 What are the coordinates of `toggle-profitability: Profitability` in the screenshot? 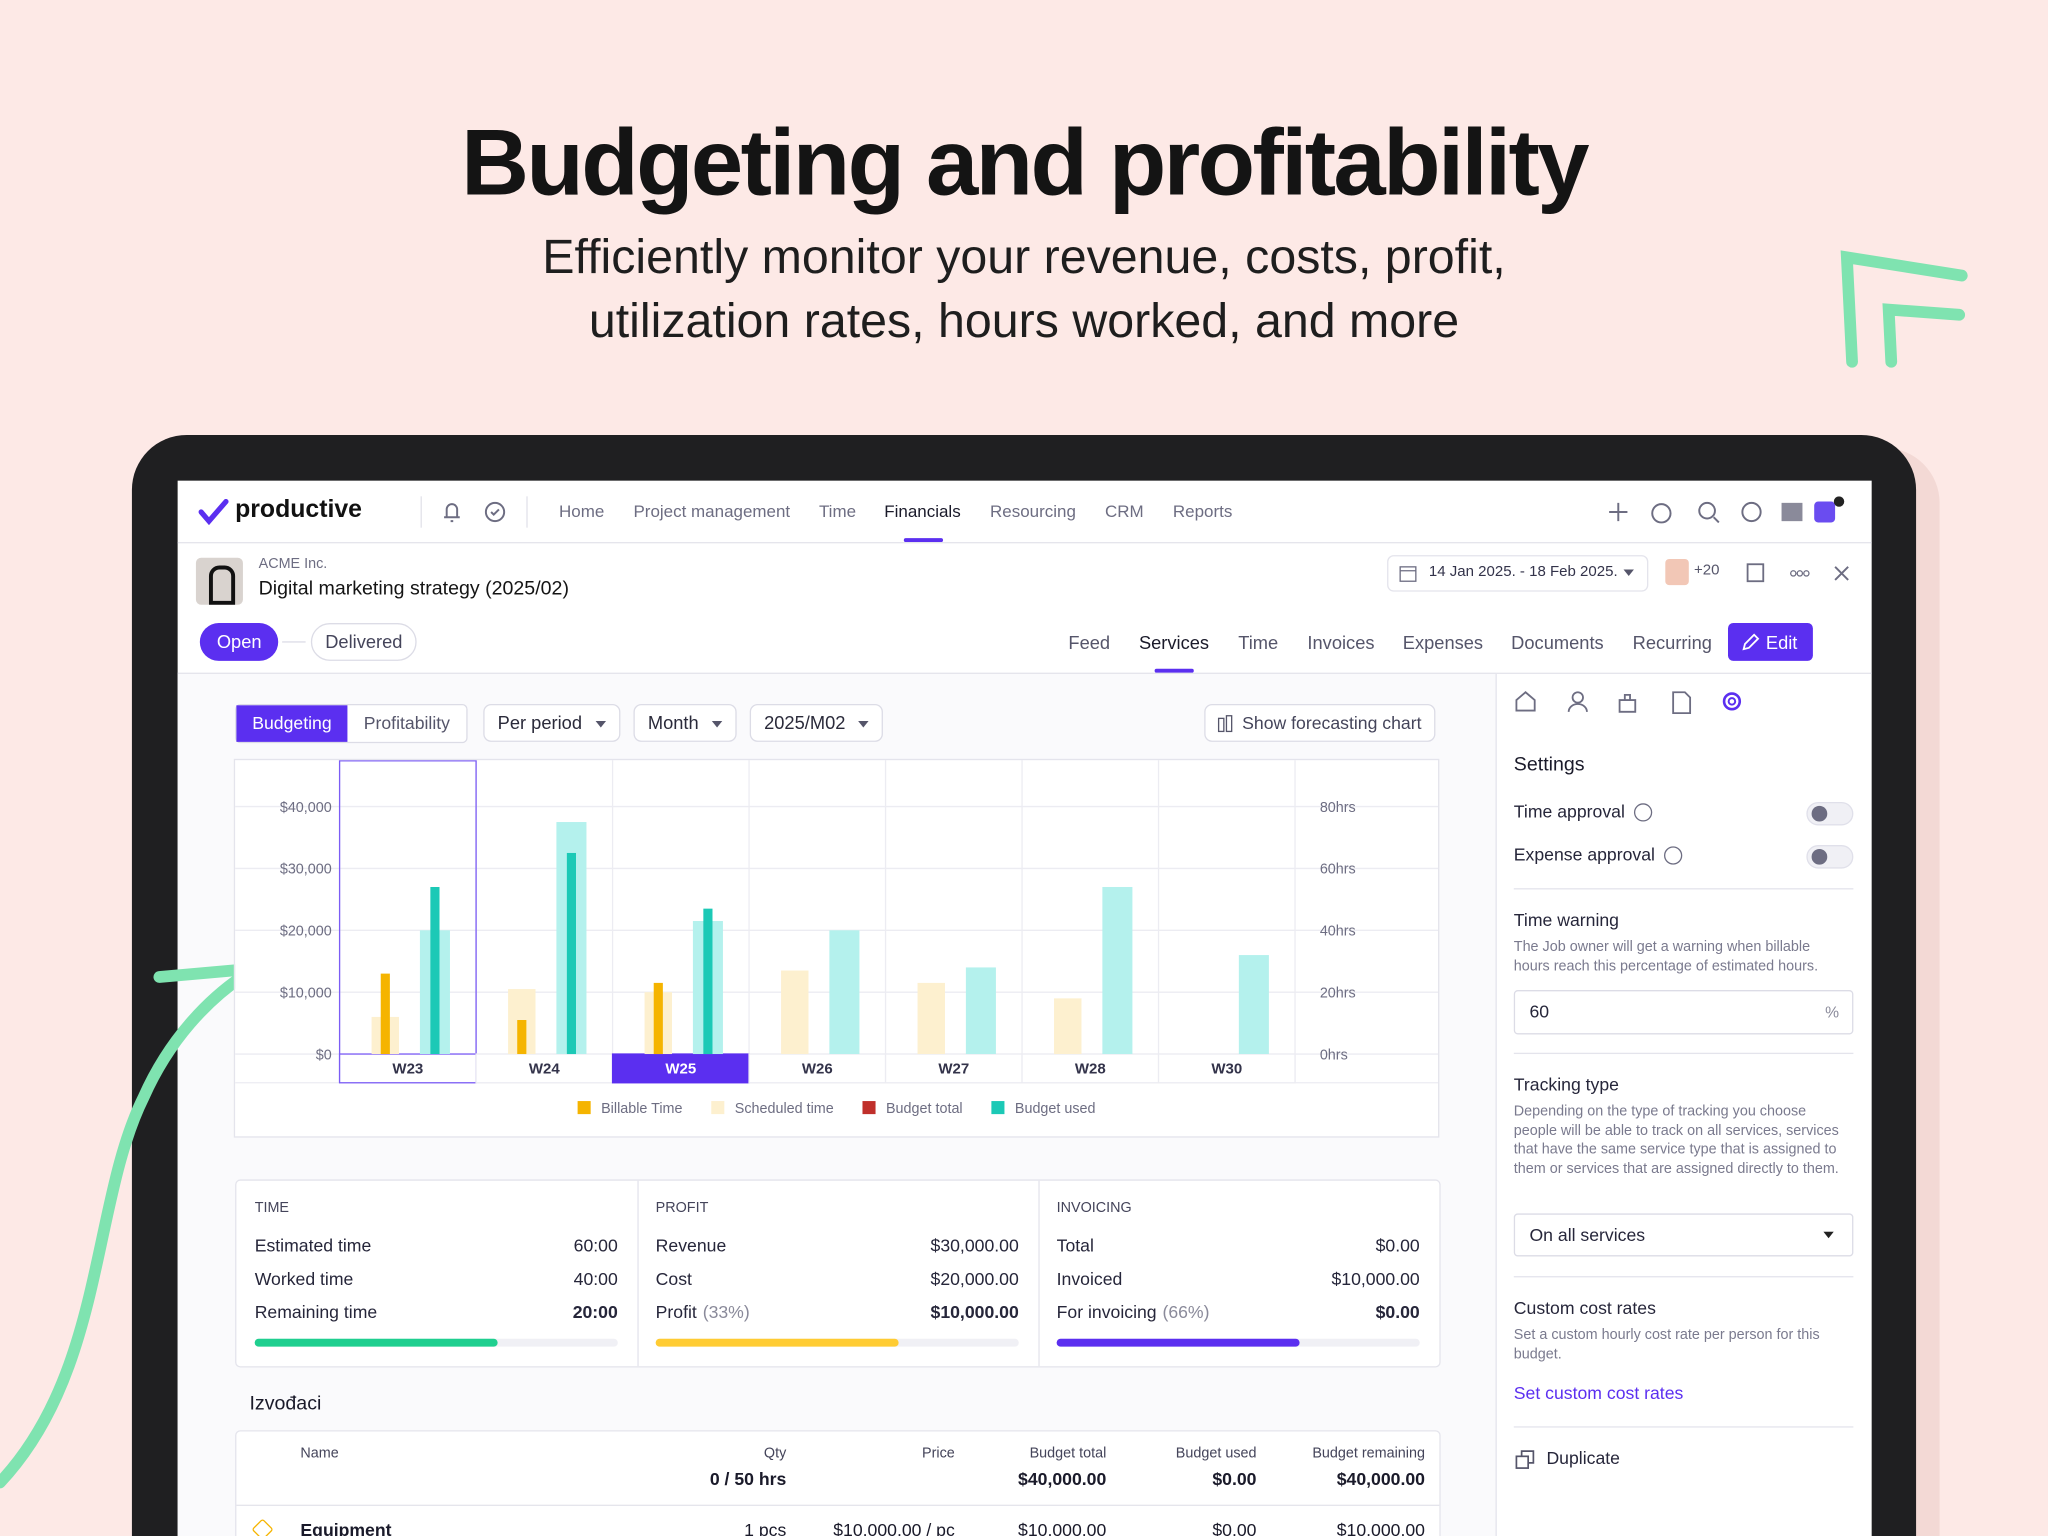 It's located at (406, 723).